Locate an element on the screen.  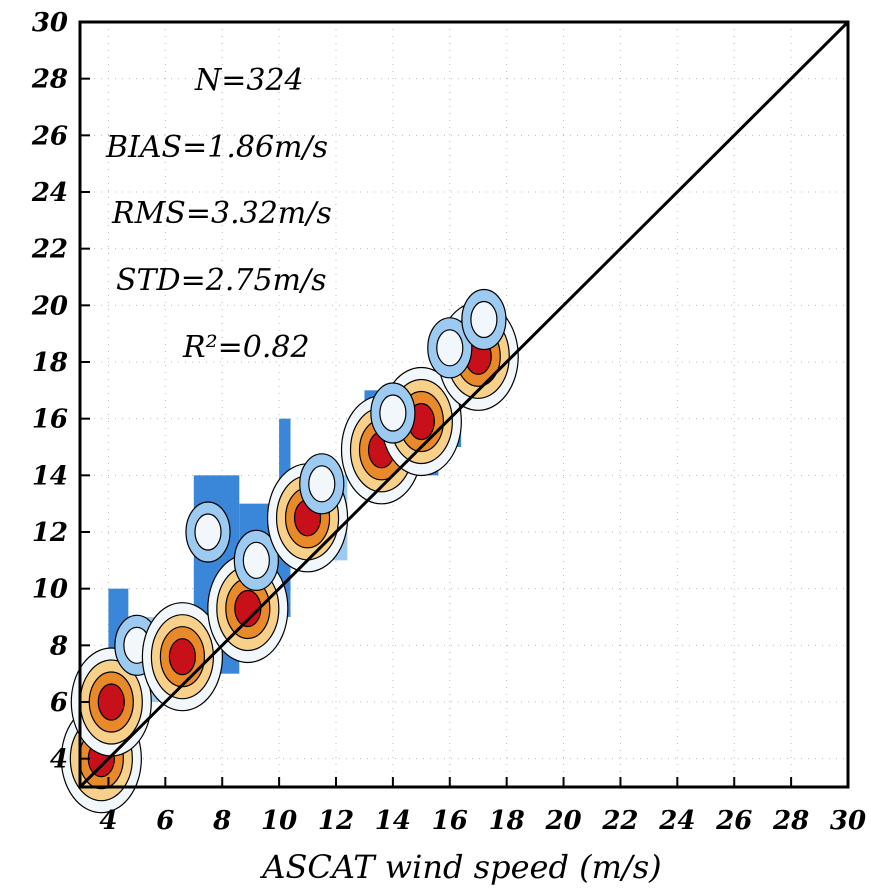
x-tick-label: 8 is located at coordinates (221, 821).